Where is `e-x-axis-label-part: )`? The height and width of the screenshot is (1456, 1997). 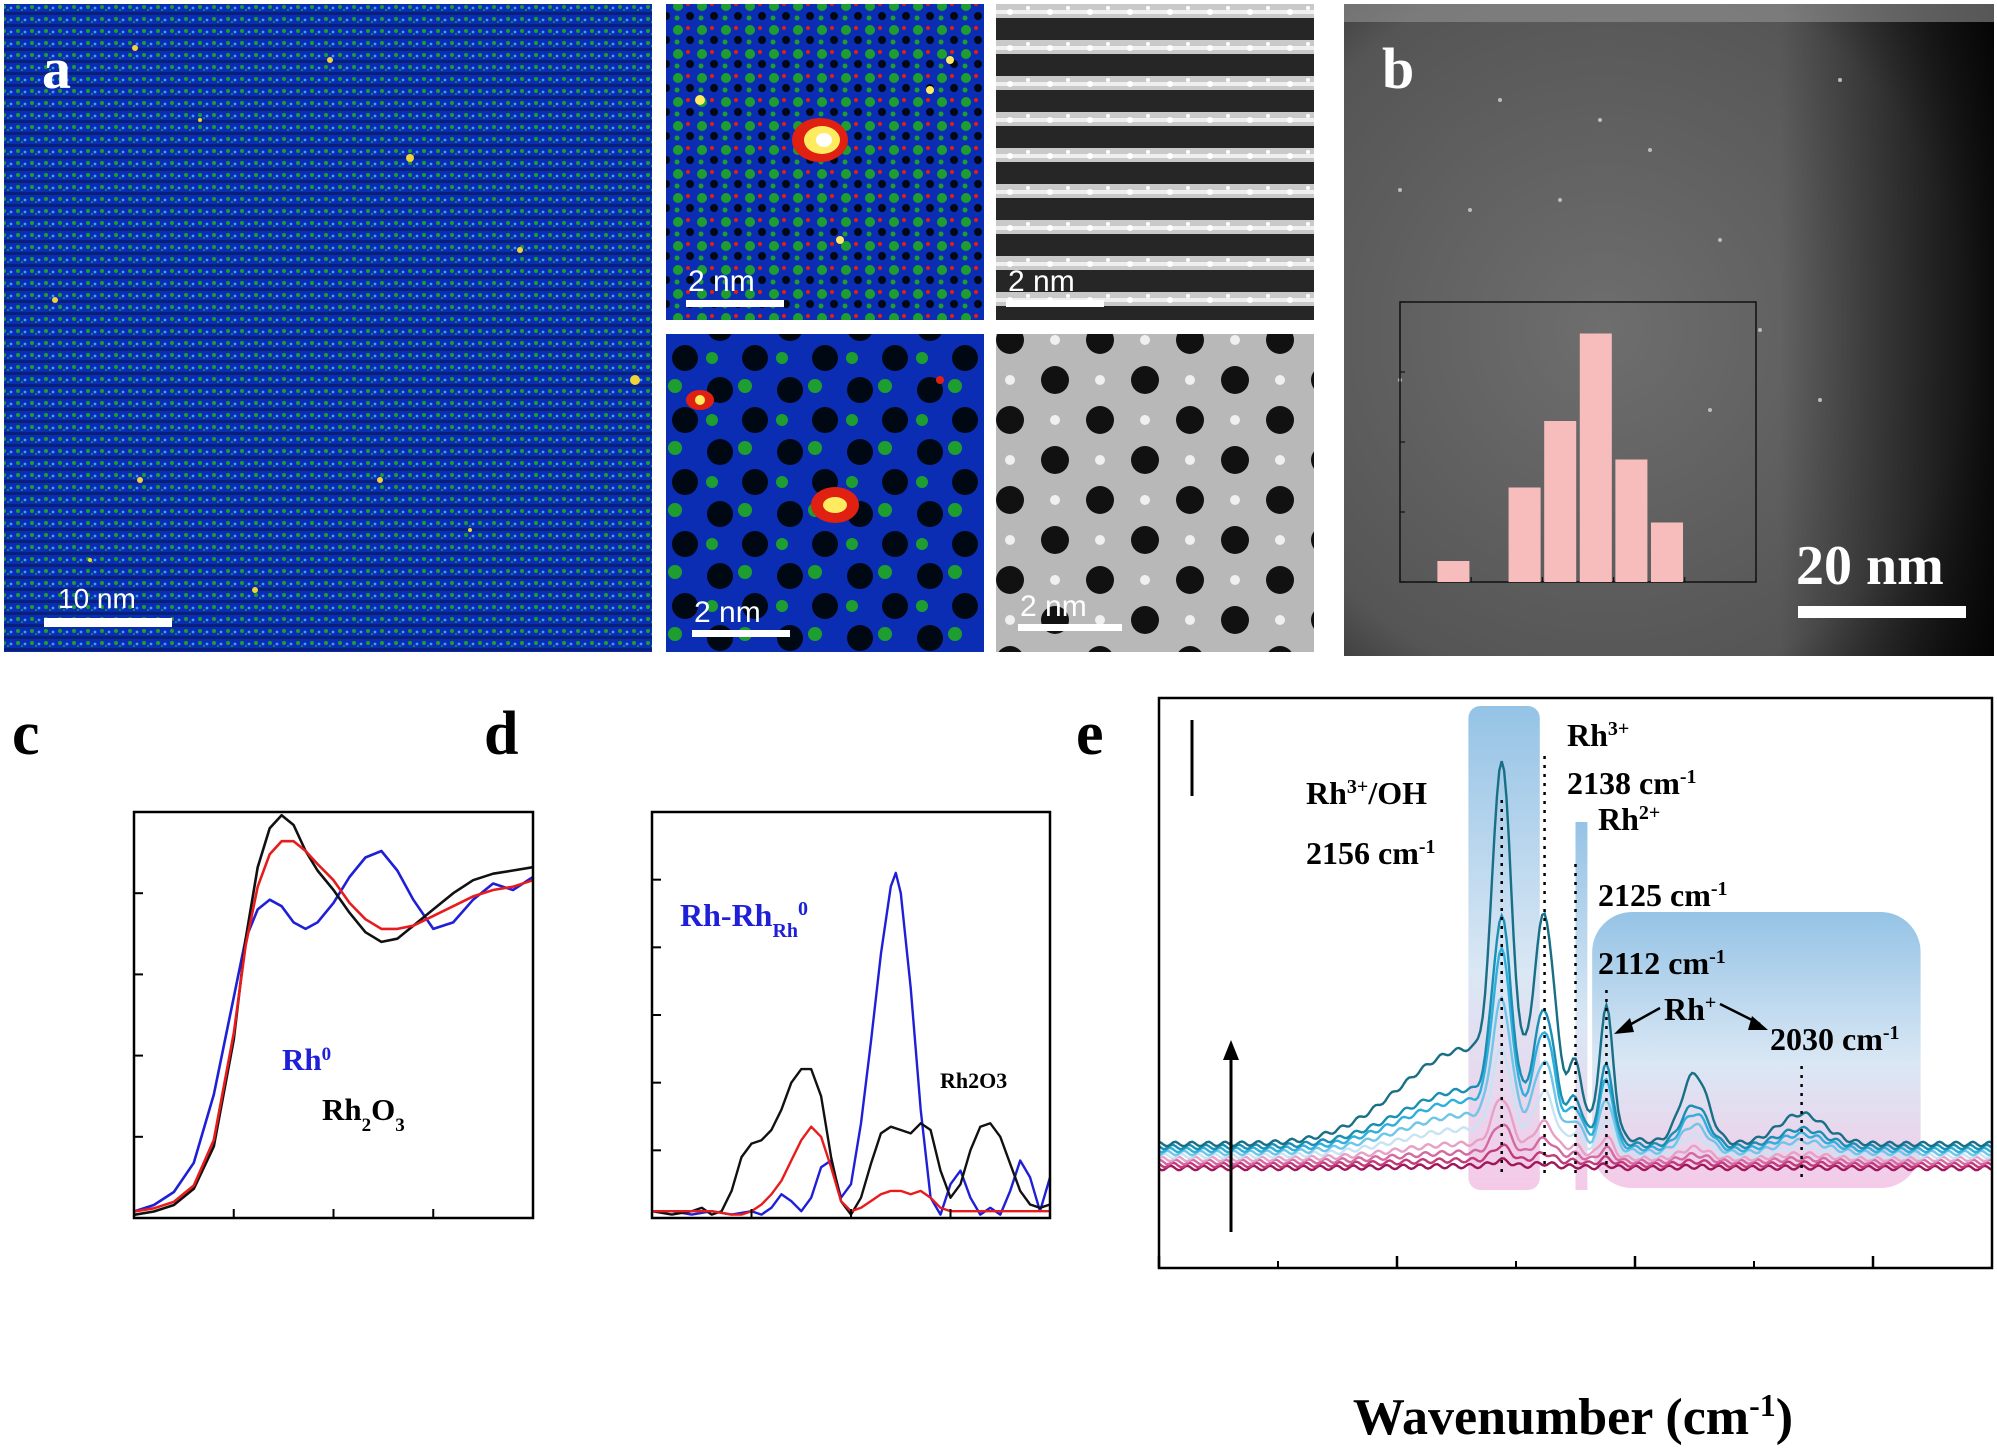 e-x-axis-label-part: ) is located at coordinates (1784, 1417).